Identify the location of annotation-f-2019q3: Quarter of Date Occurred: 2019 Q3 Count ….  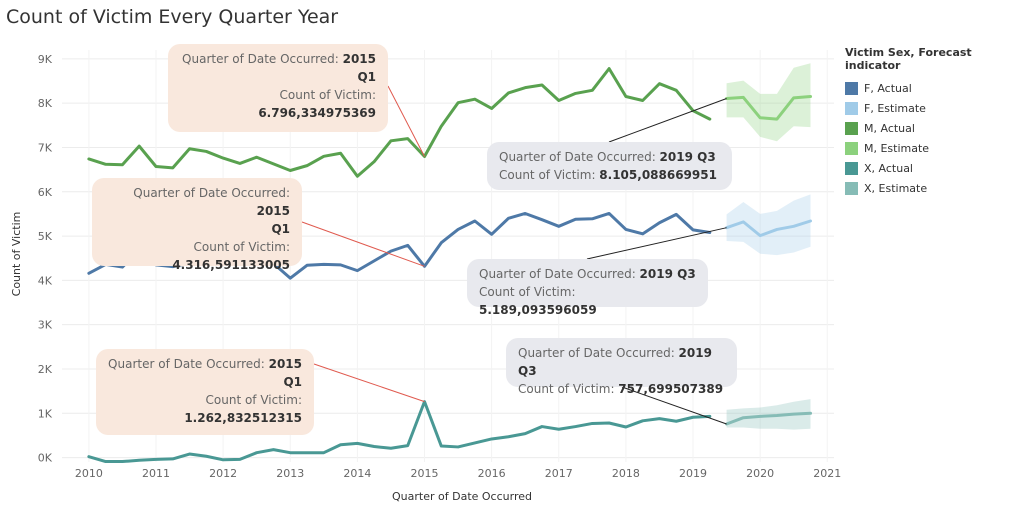
(587, 288).